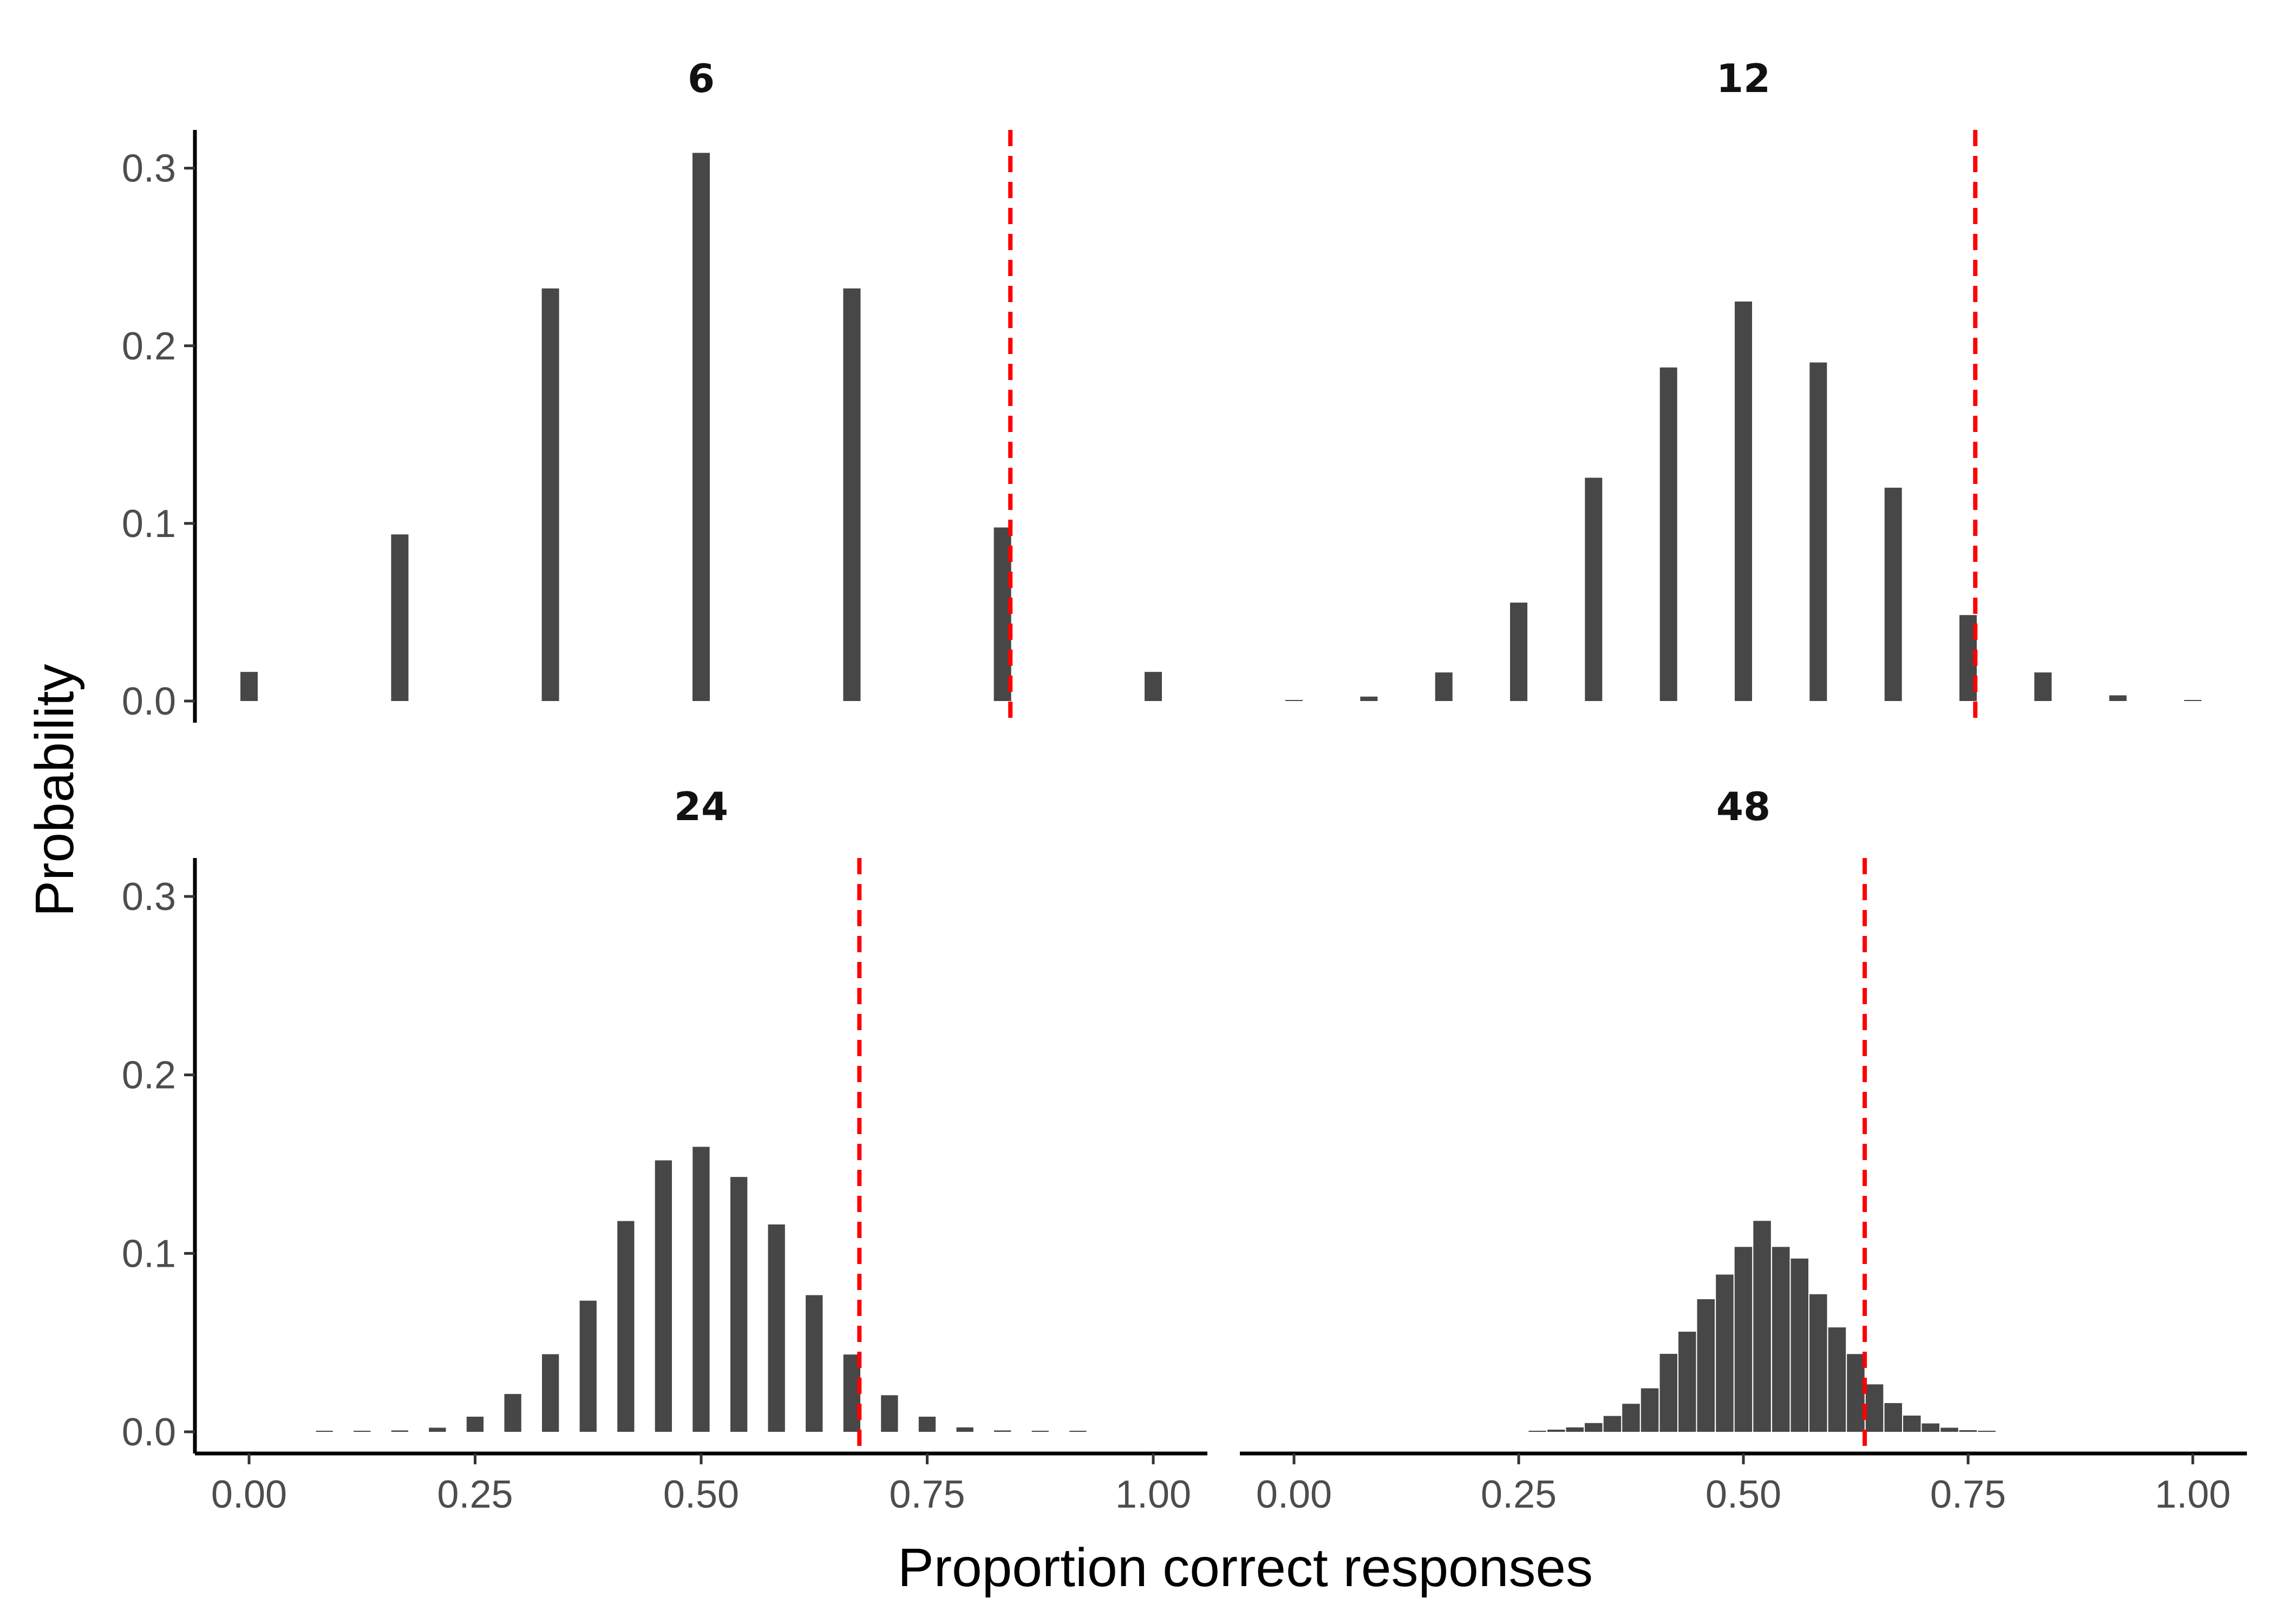  Describe the element at coordinates (1743, 78) in the screenshot. I see `panel-title: 12` at that location.